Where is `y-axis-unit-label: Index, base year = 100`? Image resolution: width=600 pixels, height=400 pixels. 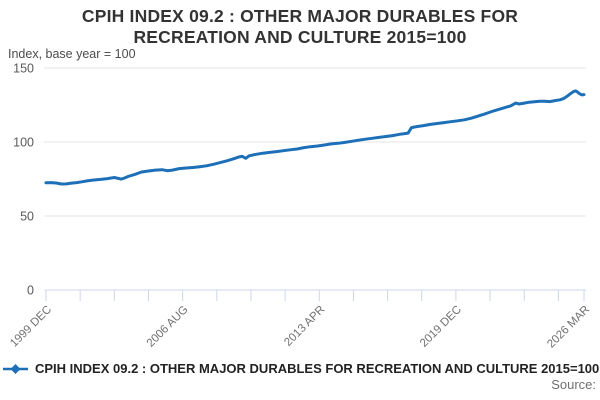 y-axis-unit-label: Index, base year = 100 is located at coordinates (72, 54).